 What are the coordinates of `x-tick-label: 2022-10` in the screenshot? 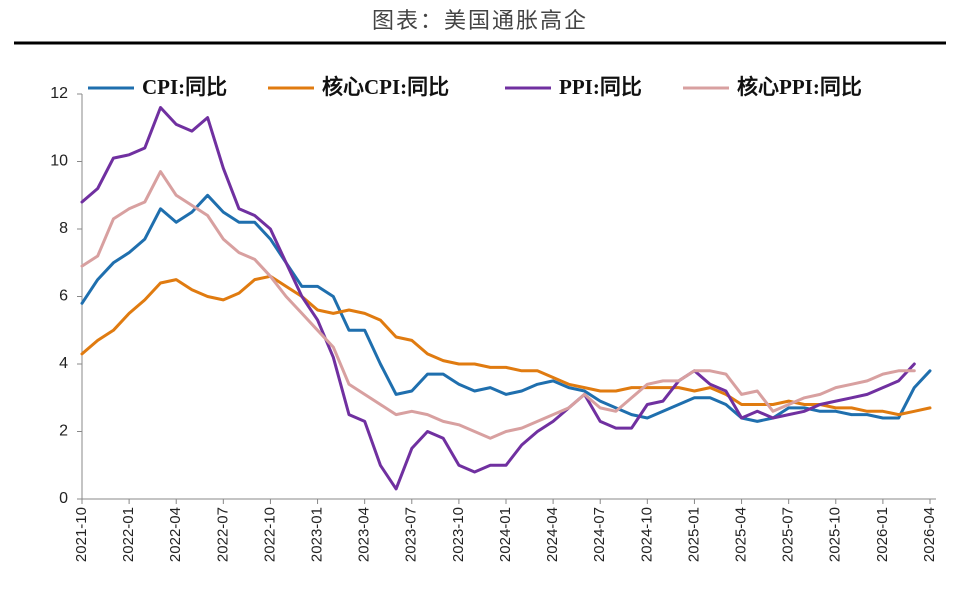 It's located at (269, 534).